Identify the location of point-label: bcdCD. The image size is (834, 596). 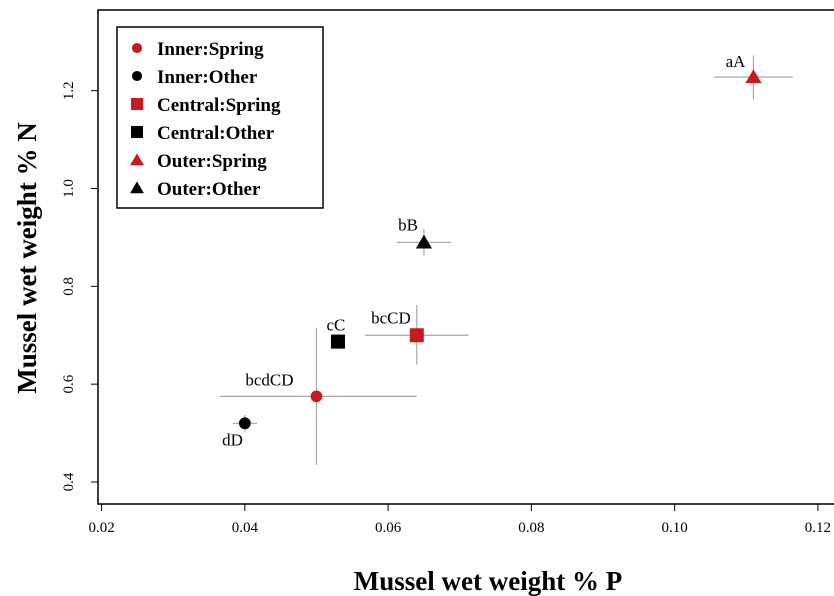
(269, 379).